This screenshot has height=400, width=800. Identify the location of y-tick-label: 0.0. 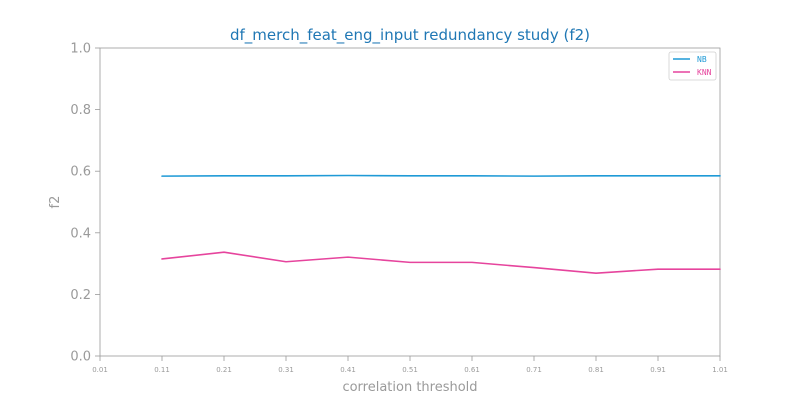
(80, 357).